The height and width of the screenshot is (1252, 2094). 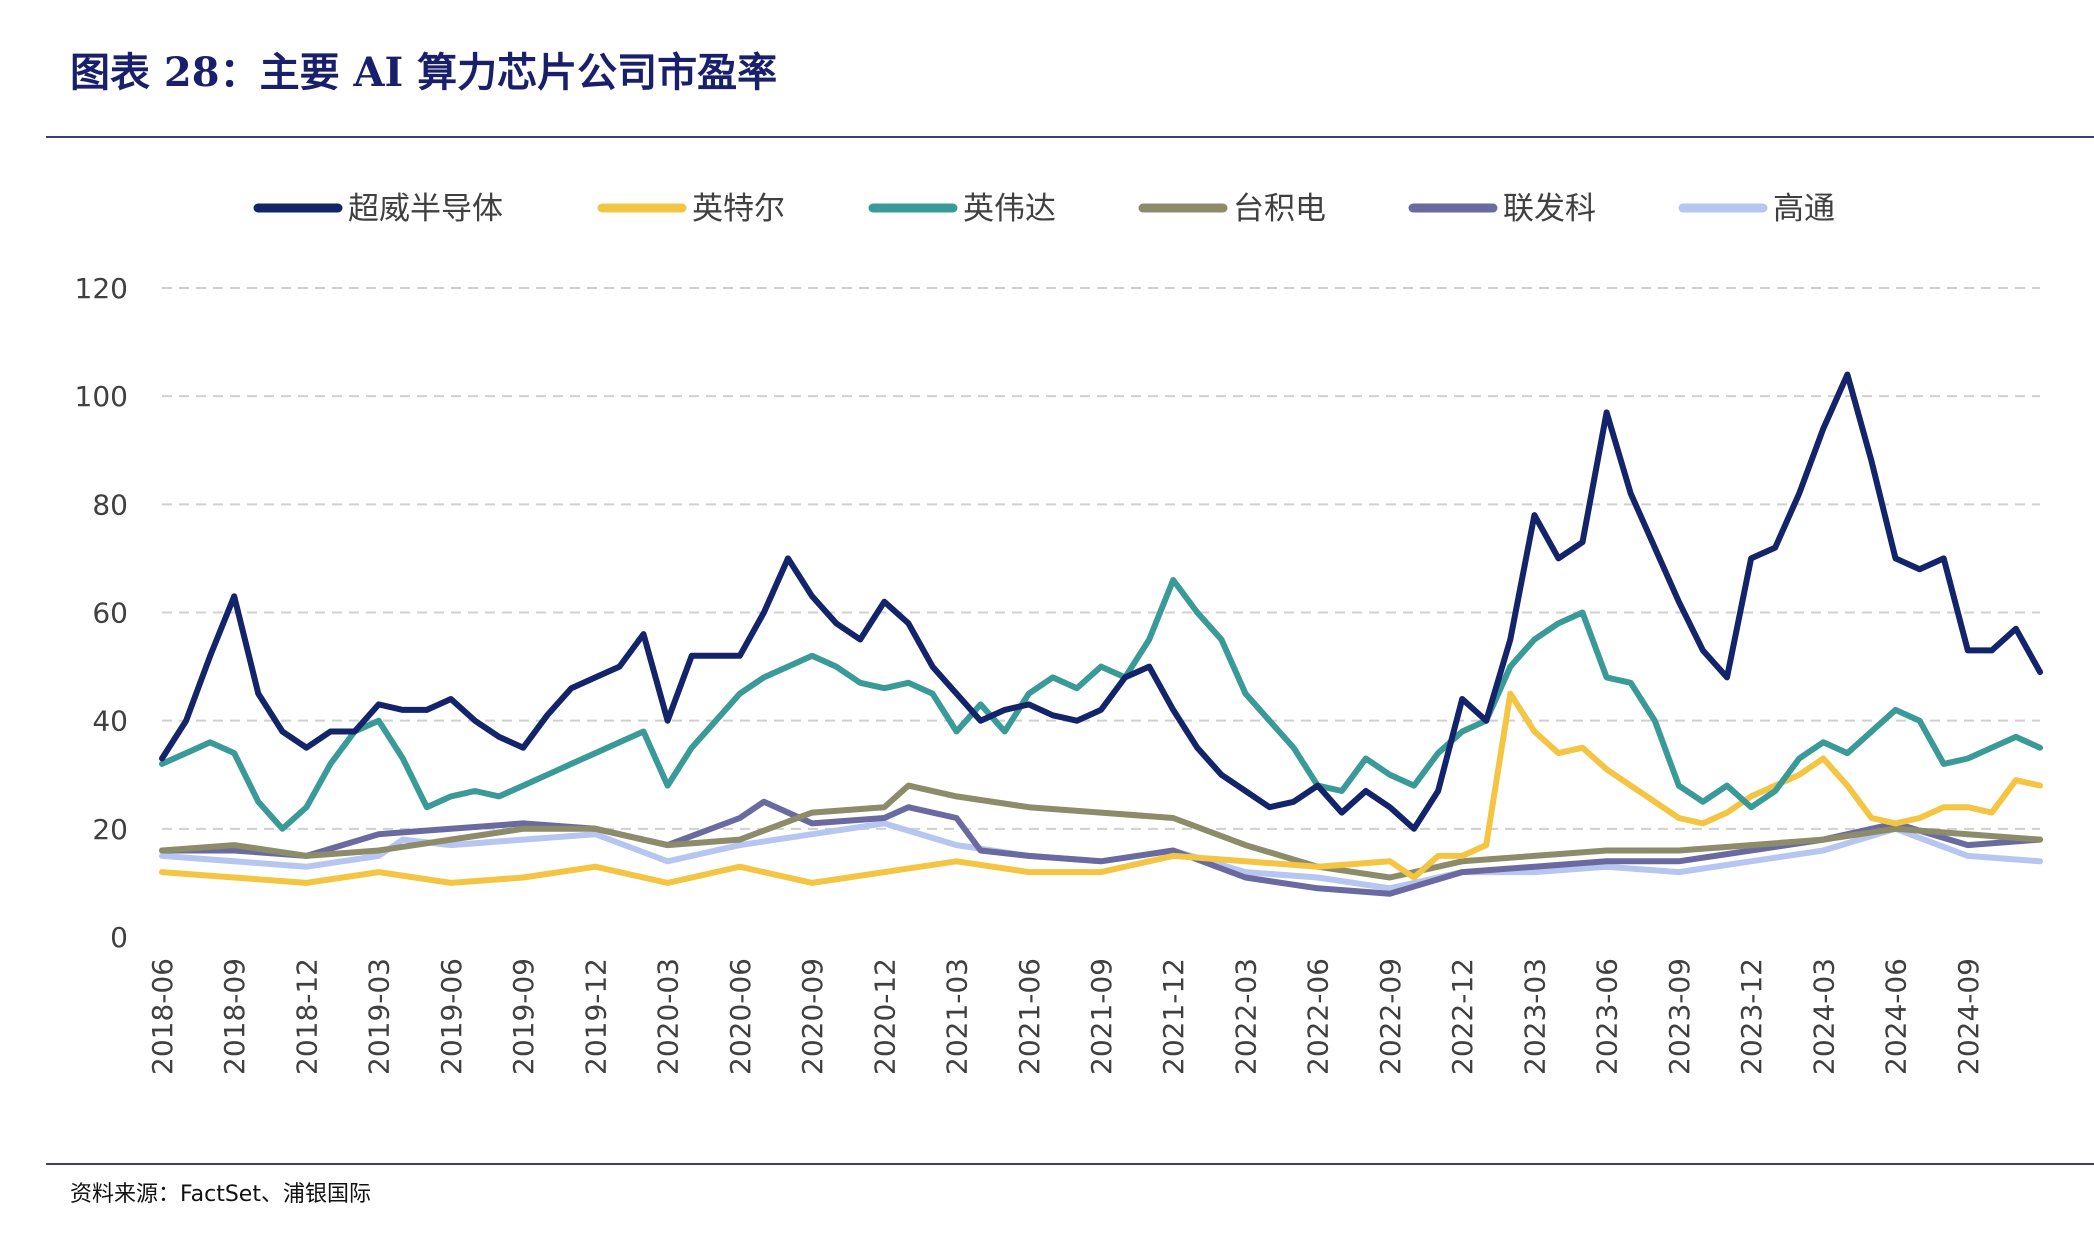 I want to click on x-tick-label: 2022-09, so click(x=1390, y=1016).